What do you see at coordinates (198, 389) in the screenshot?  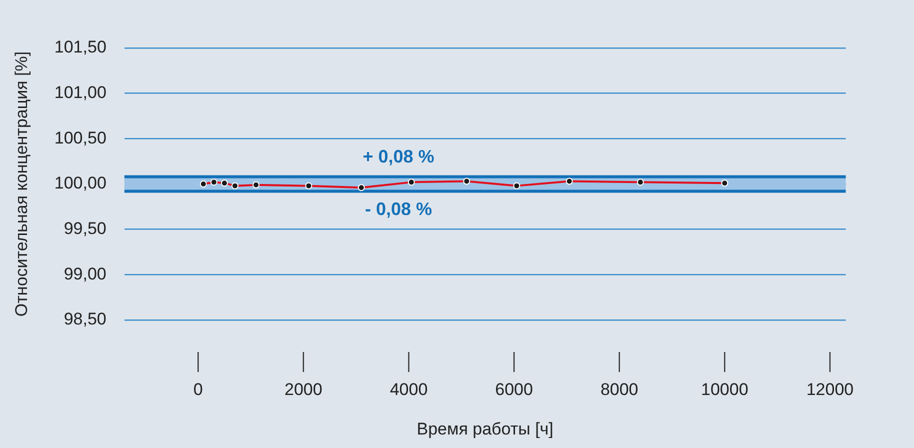 I see `x-tick-label: 0` at bounding box center [198, 389].